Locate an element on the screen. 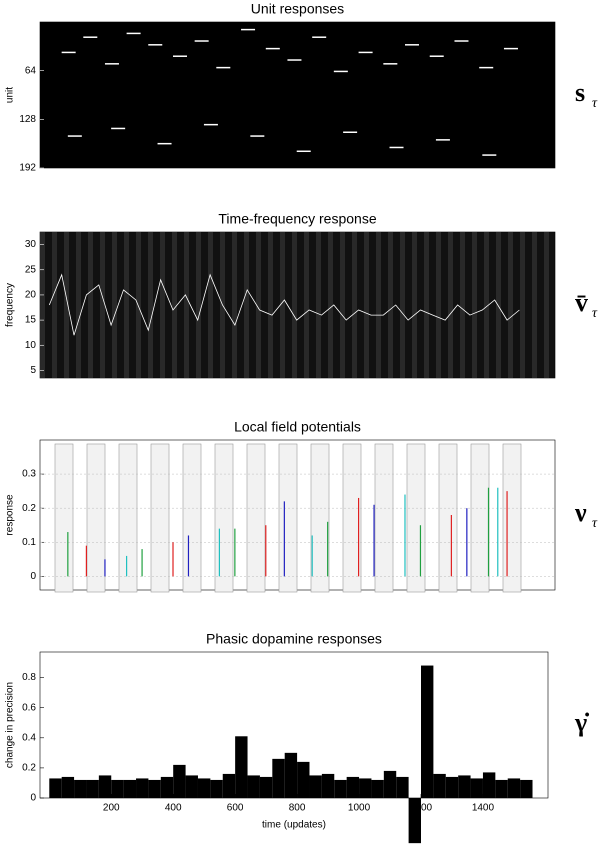 Image resolution: width=600 pixels, height=856 pixels. x-tick-label: 1000 is located at coordinates (359, 808).